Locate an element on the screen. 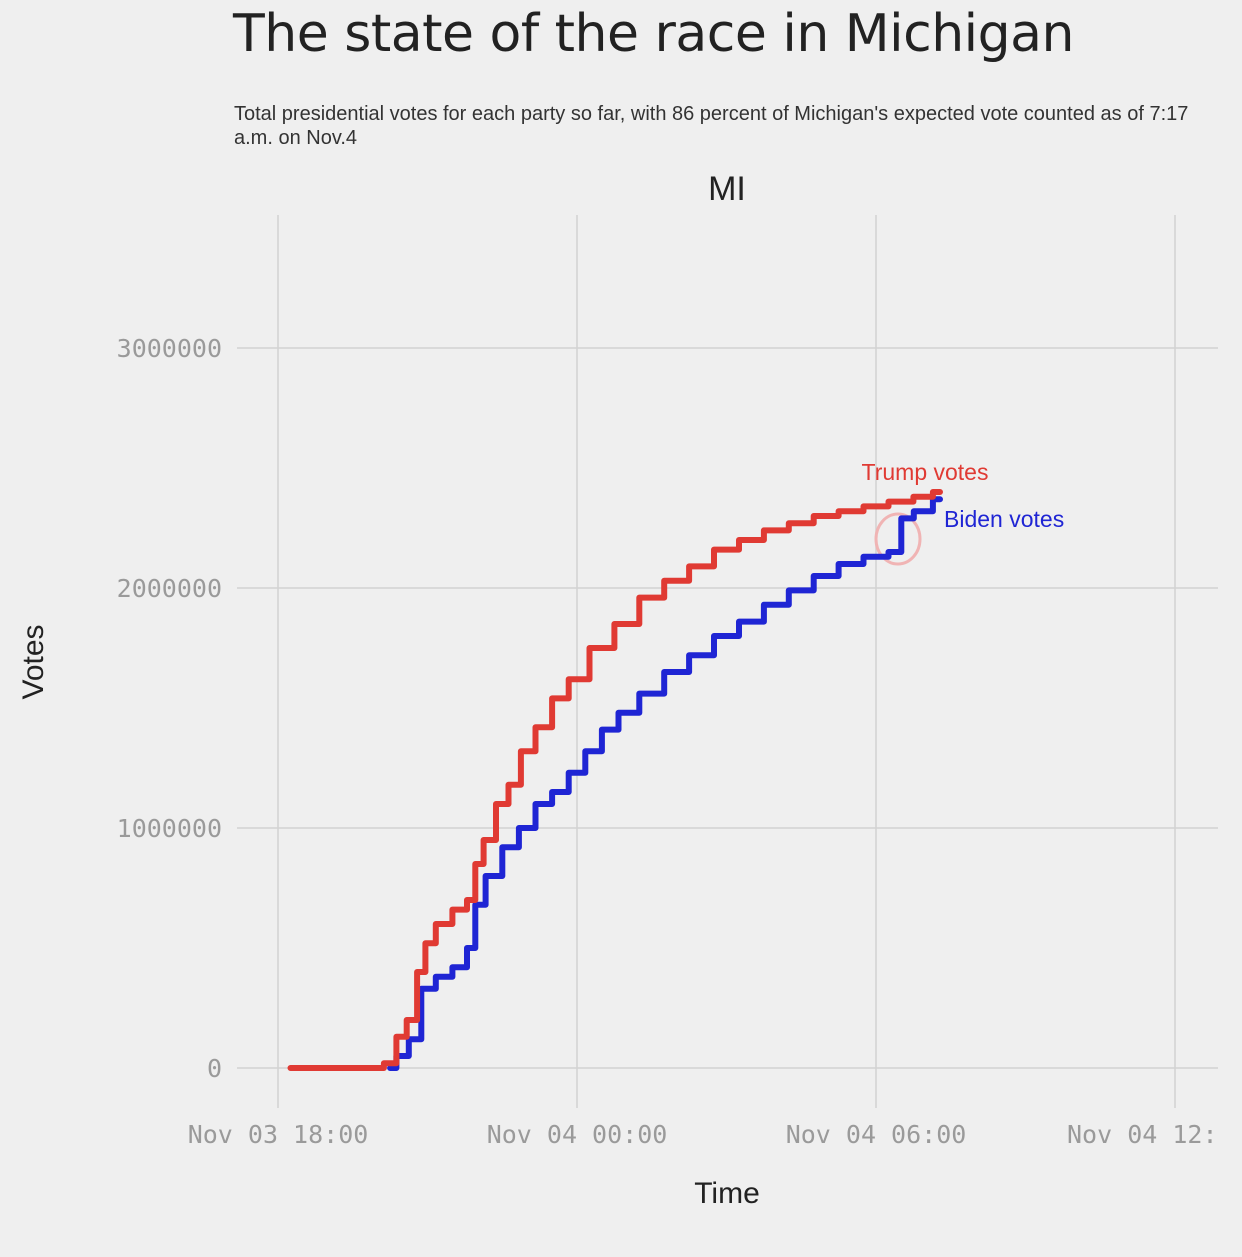 This screenshot has width=1242, height=1257. y-tick-label: 1000000 is located at coordinates (169, 828).